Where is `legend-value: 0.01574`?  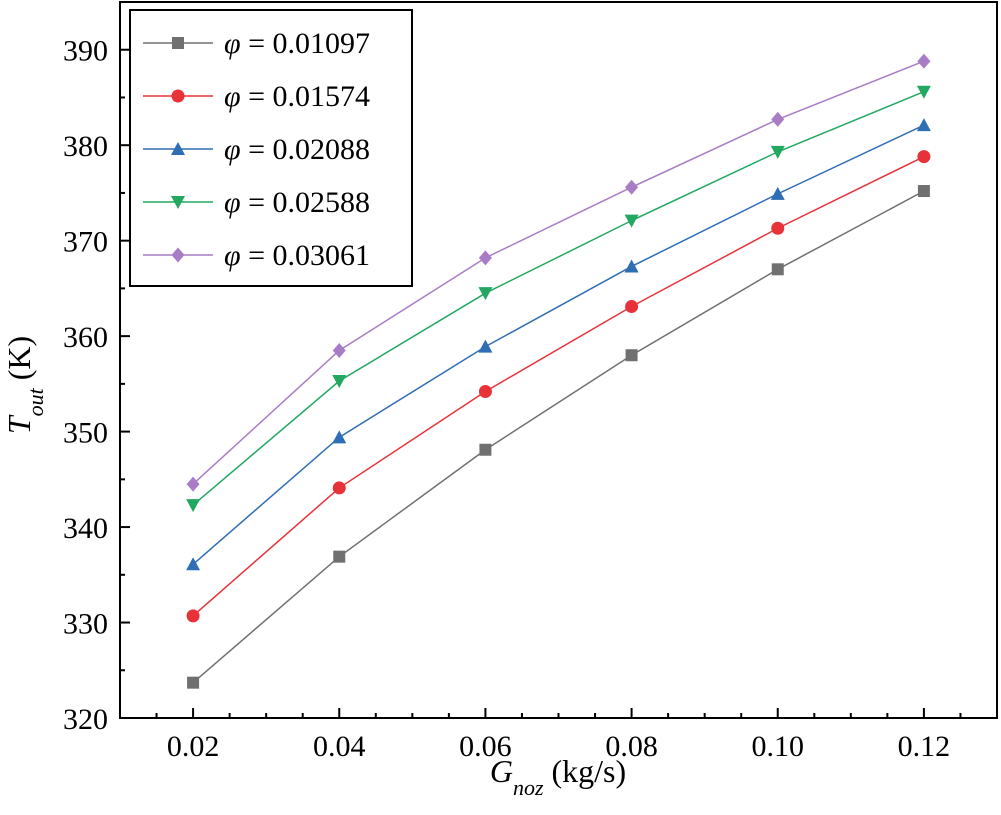 legend-value: 0.01574 is located at coordinates (322, 96).